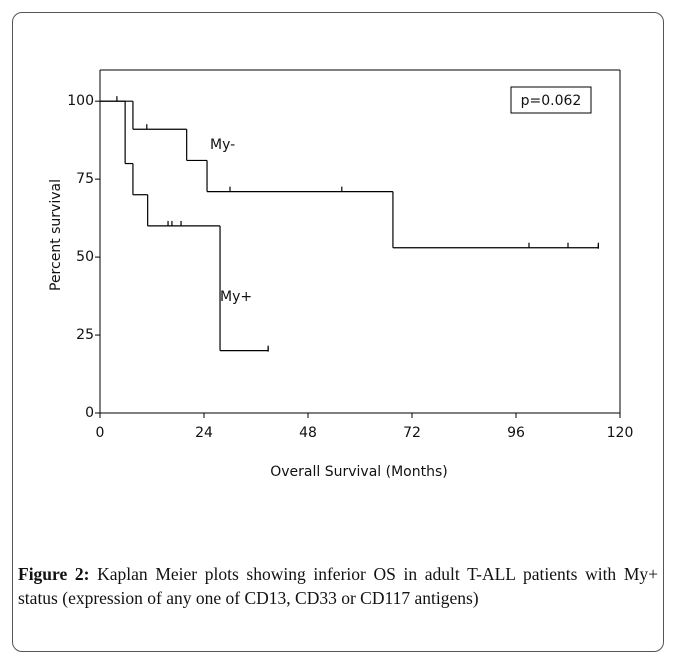 The width and height of the screenshot is (678, 652). What do you see at coordinates (85, 257) in the screenshot?
I see `y-tick-label: 50` at bounding box center [85, 257].